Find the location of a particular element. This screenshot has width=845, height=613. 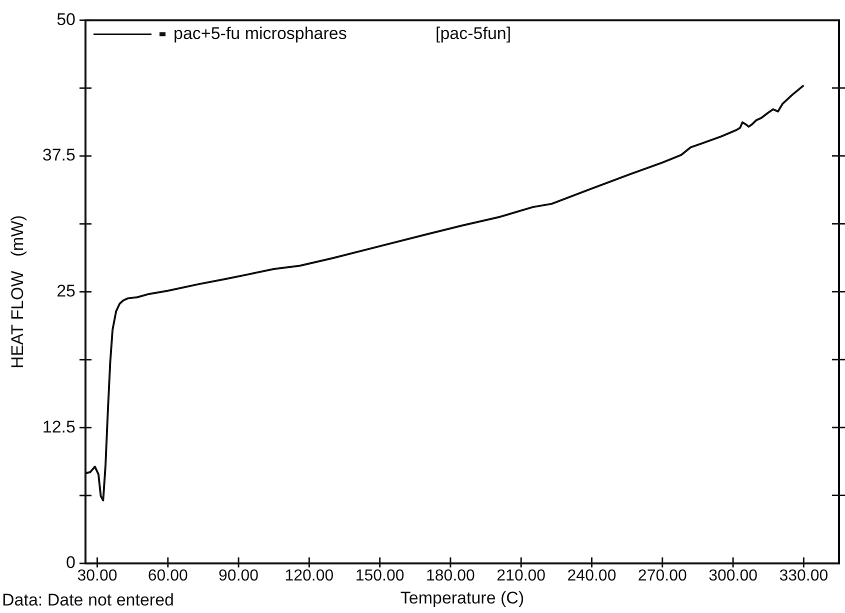

text: Data: Date not entered is located at coordinates (88, 600).